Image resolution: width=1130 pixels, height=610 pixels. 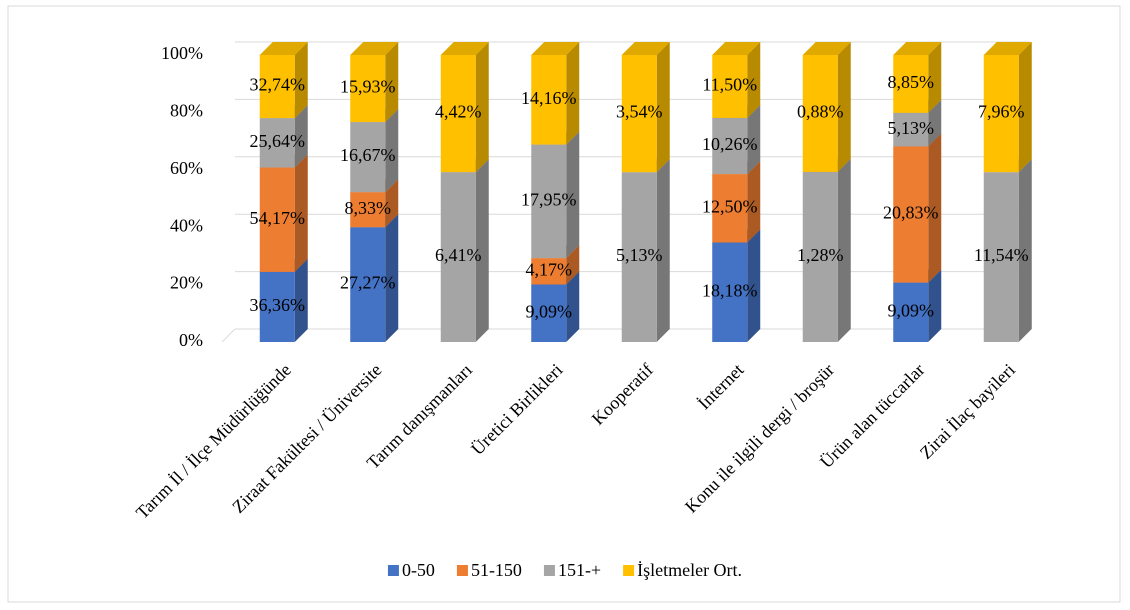 I want to click on data-label: 11,54%, so click(x=1001, y=255).